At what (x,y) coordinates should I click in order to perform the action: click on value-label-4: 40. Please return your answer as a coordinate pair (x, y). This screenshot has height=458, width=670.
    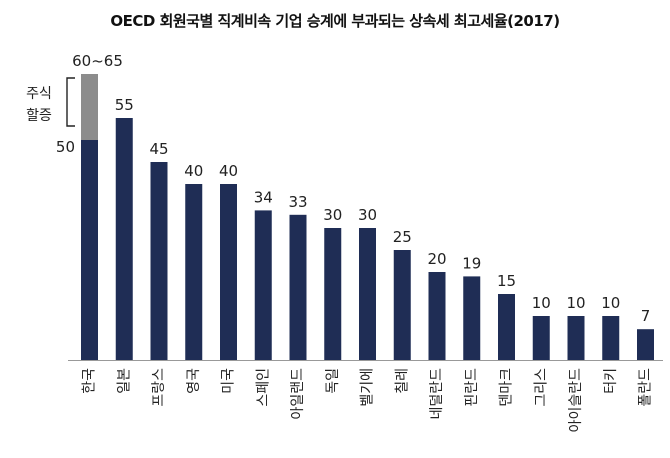
    Looking at the image, I should click on (193, 171).